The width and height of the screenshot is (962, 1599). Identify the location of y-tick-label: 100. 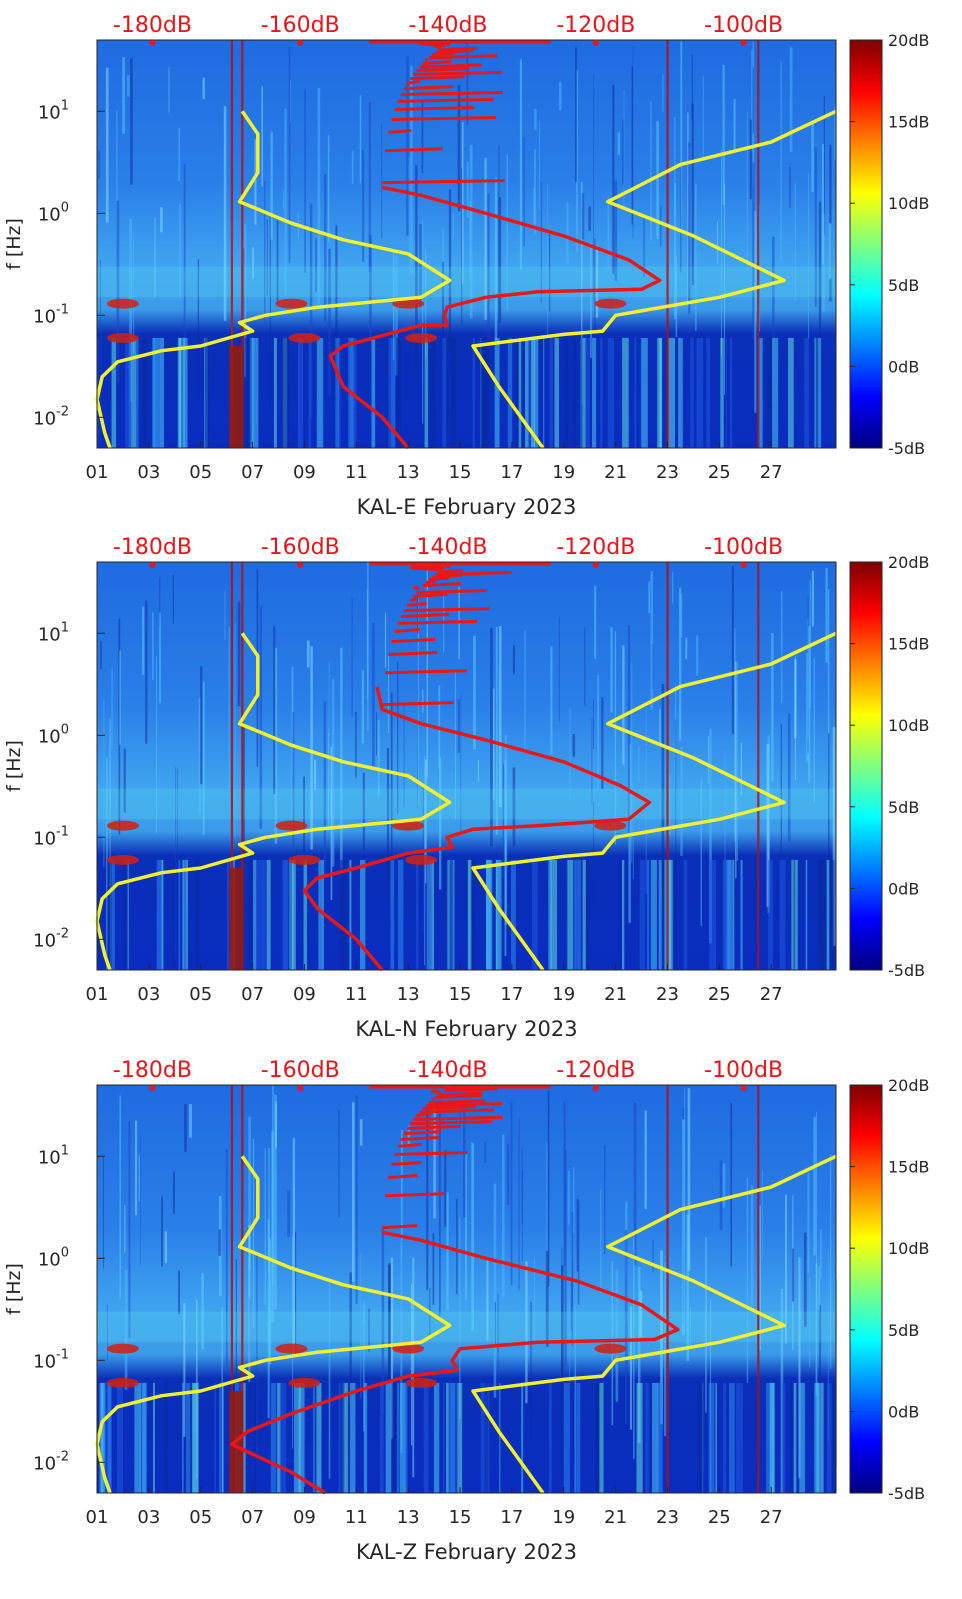
(53, 212).